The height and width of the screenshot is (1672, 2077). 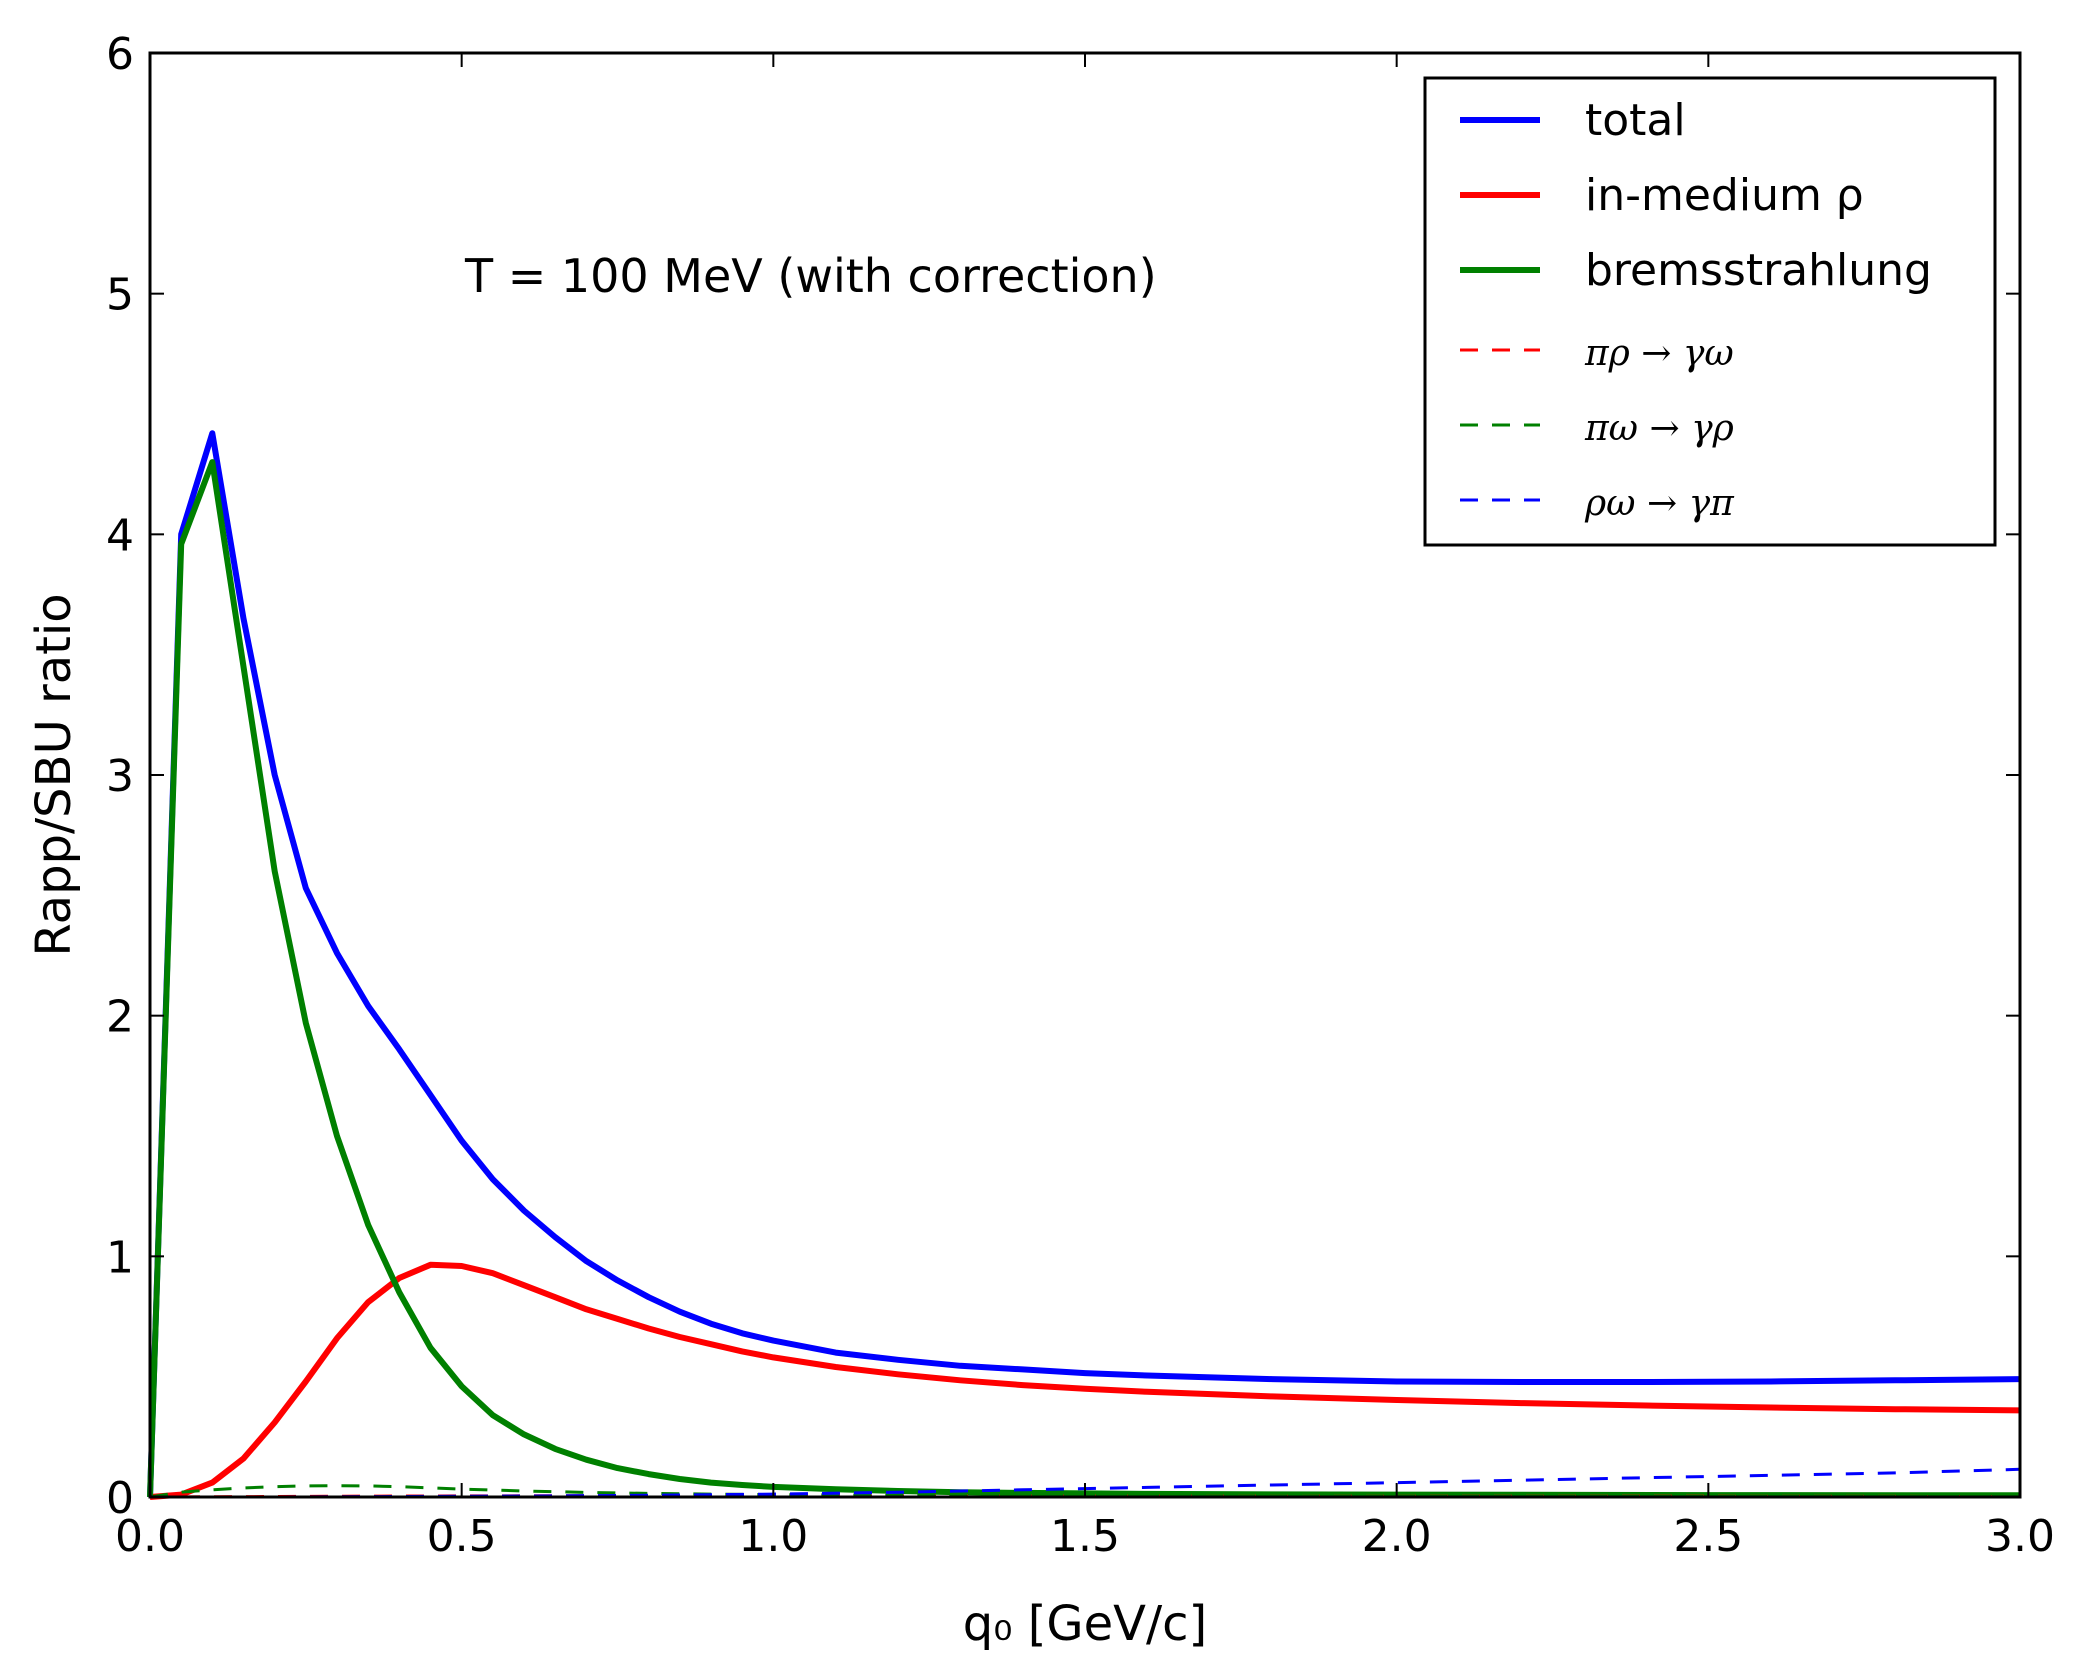 I want to click on annotation-text: T = 100 MeV (with correction), so click(x=810, y=276).